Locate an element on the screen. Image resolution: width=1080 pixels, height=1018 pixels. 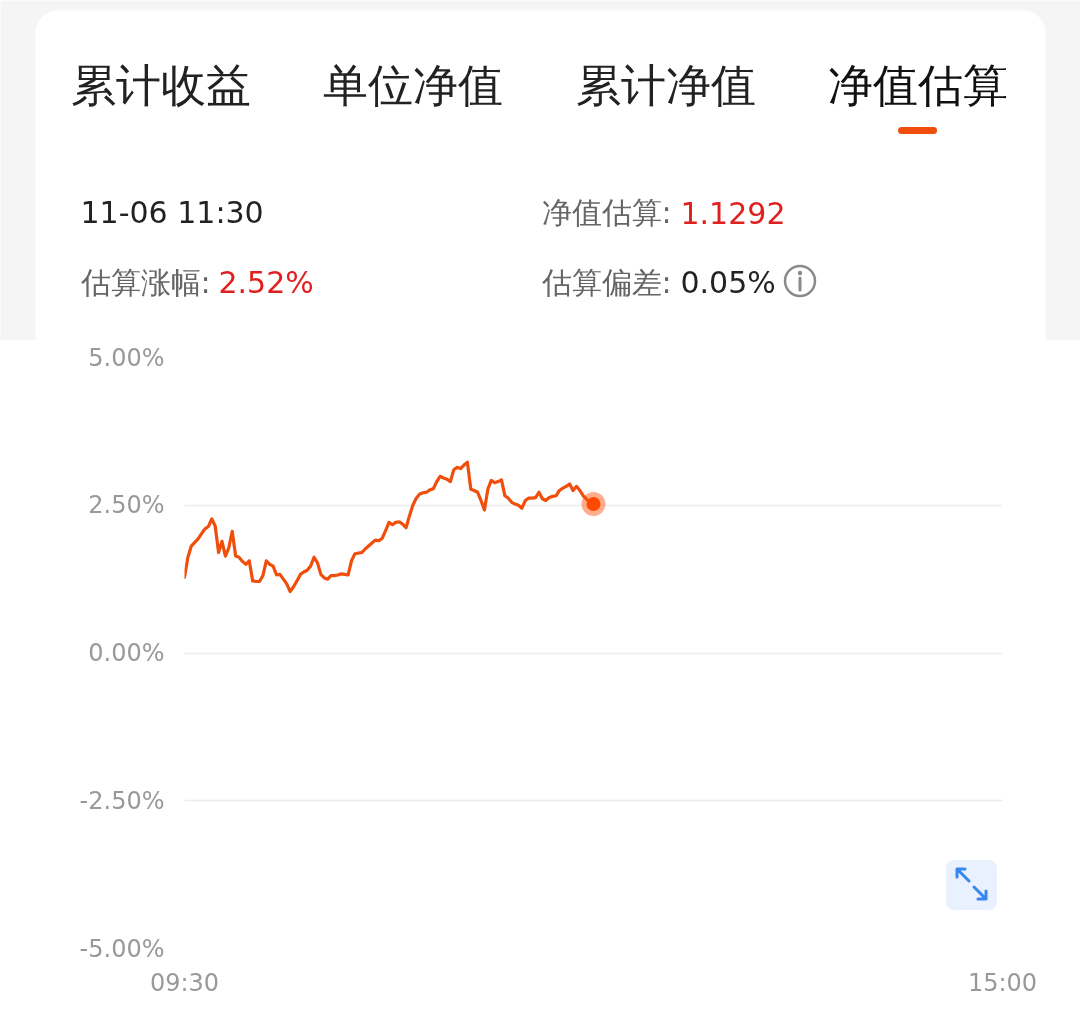
text: 估算涨幅: is located at coordinates (145, 282).